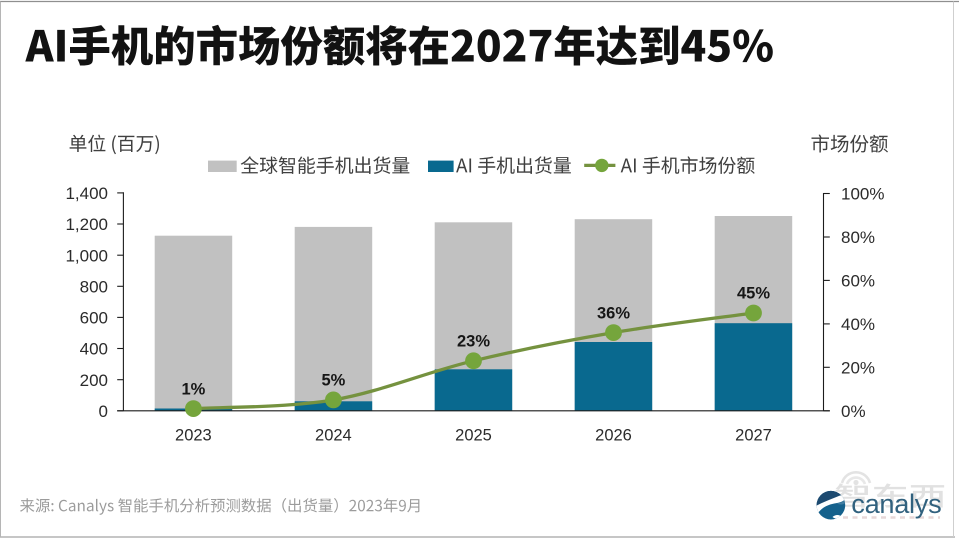 The width and height of the screenshot is (960, 540). Describe the element at coordinates (613, 436) in the screenshot. I see `svg-text: 2026` at that location.